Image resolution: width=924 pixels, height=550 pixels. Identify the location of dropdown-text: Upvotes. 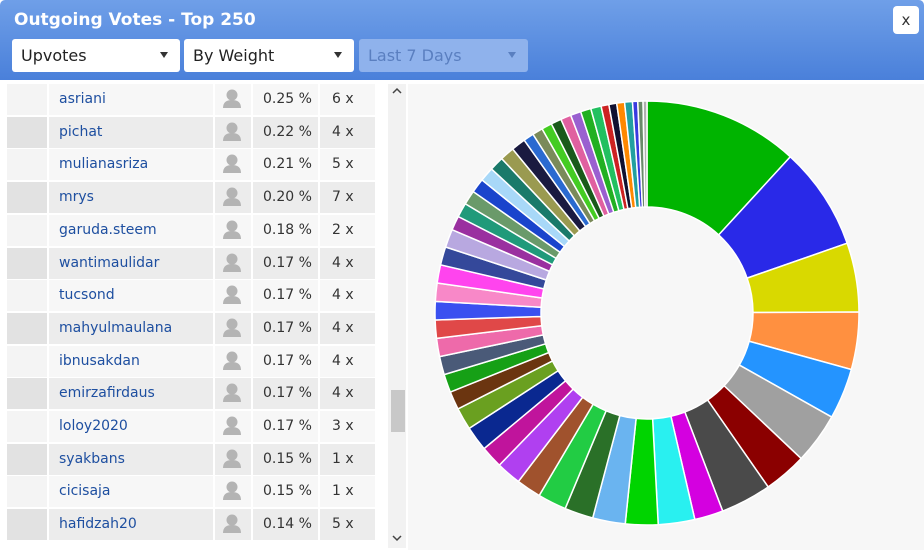
(54, 55).